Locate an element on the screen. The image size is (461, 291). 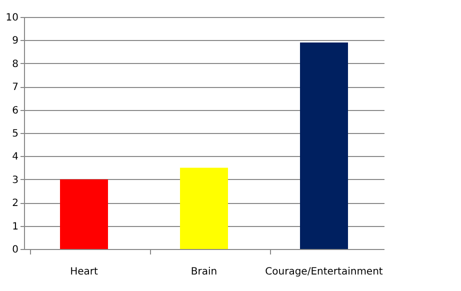
x-tick-label: Heart is located at coordinates (84, 272).